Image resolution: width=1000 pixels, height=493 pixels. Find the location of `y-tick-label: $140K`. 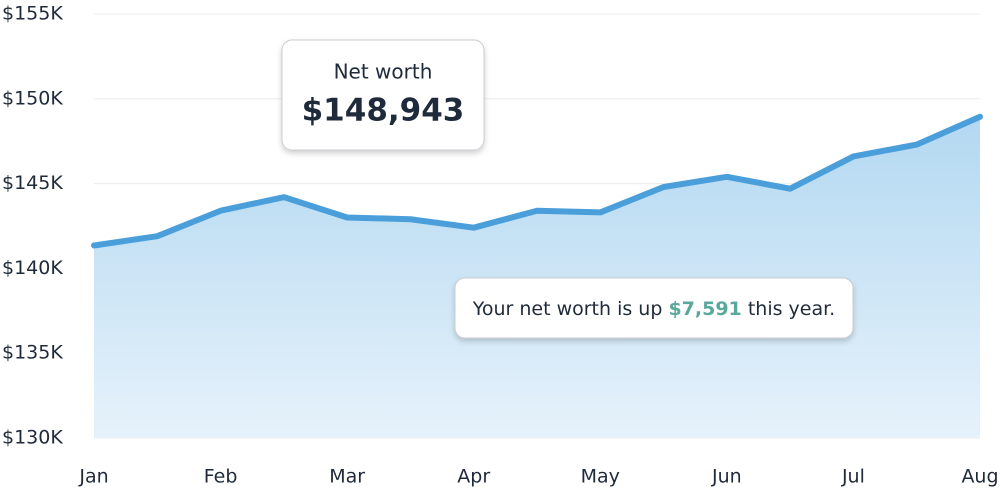

y-tick-label: $140K is located at coordinates (32, 268).